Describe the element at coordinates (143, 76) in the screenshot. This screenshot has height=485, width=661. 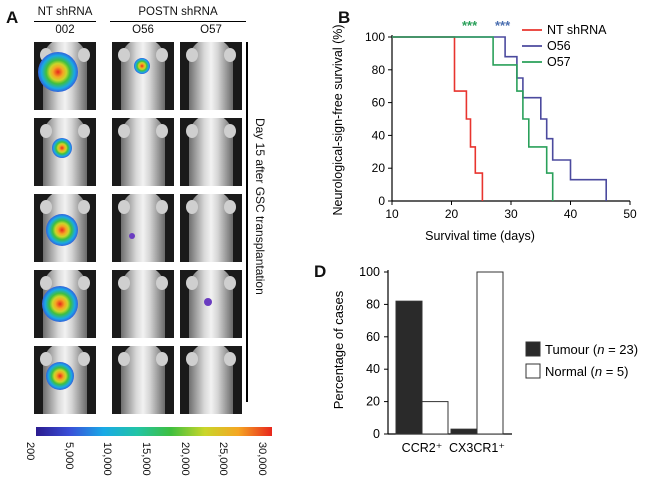
I see `mouse-image-r1-c2` at that location.